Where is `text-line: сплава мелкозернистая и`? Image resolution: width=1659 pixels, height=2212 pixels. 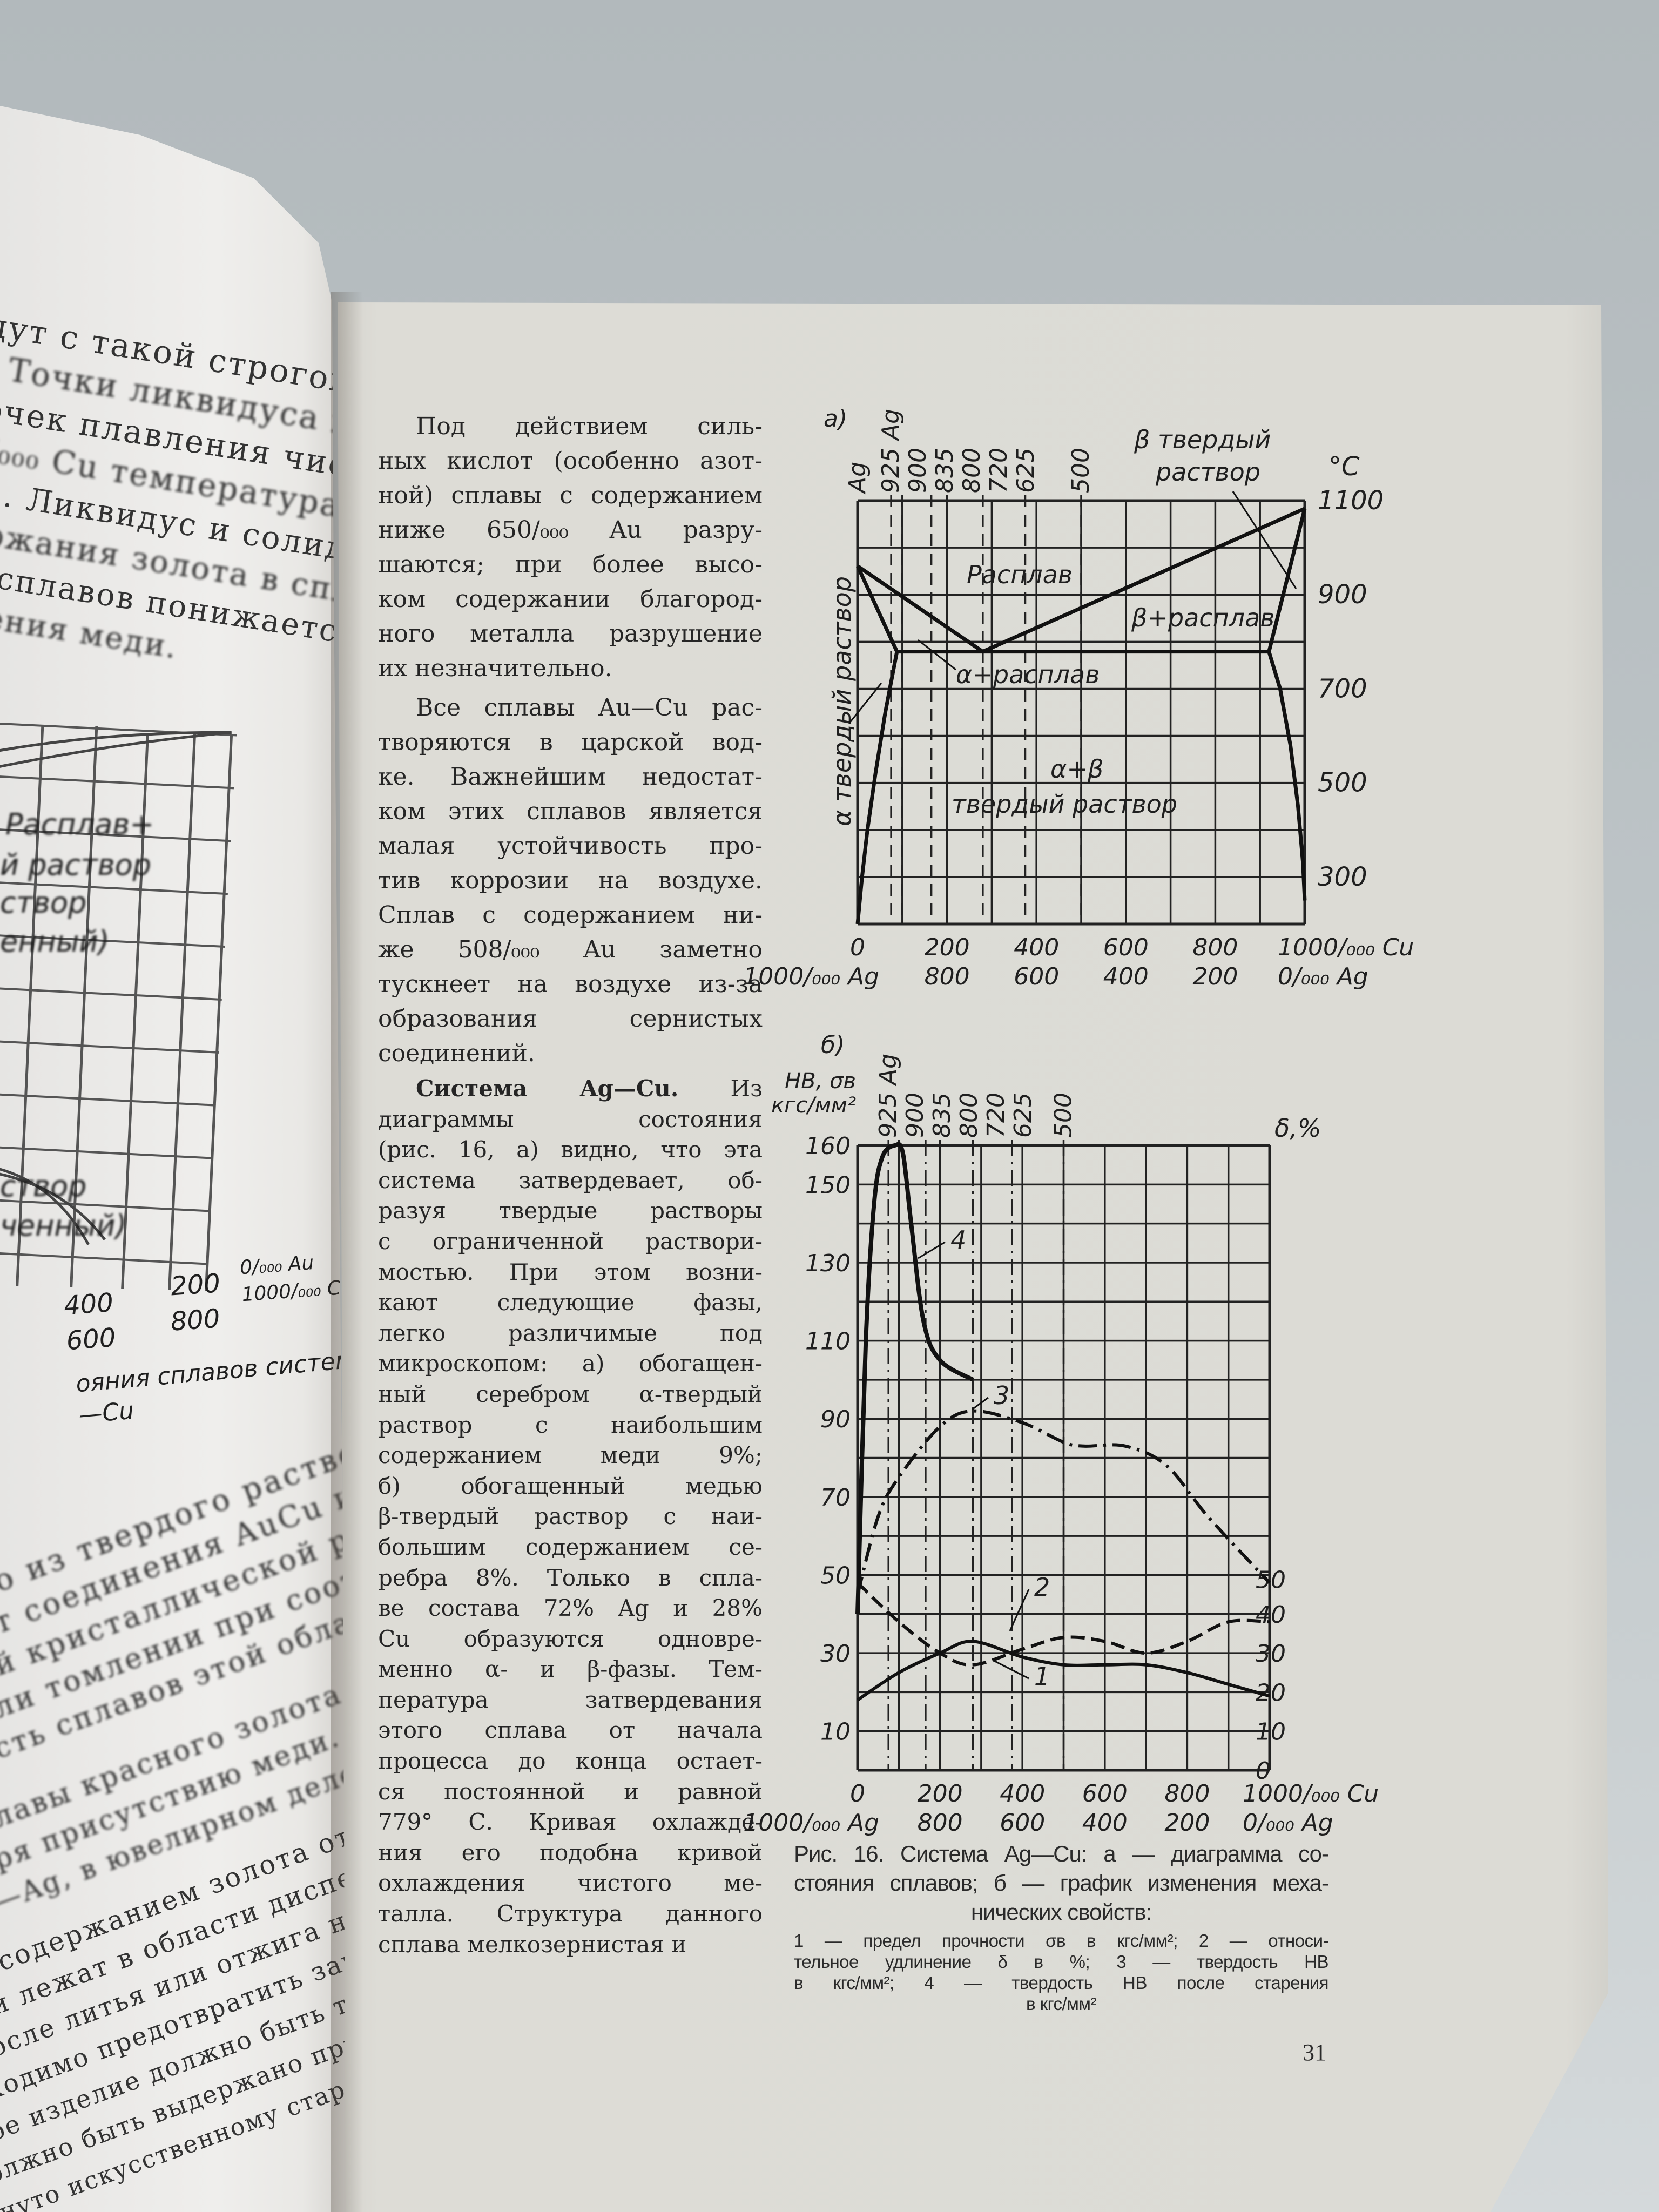
text-line: сплава мелкозернистая и is located at coordinates (532, 1944).